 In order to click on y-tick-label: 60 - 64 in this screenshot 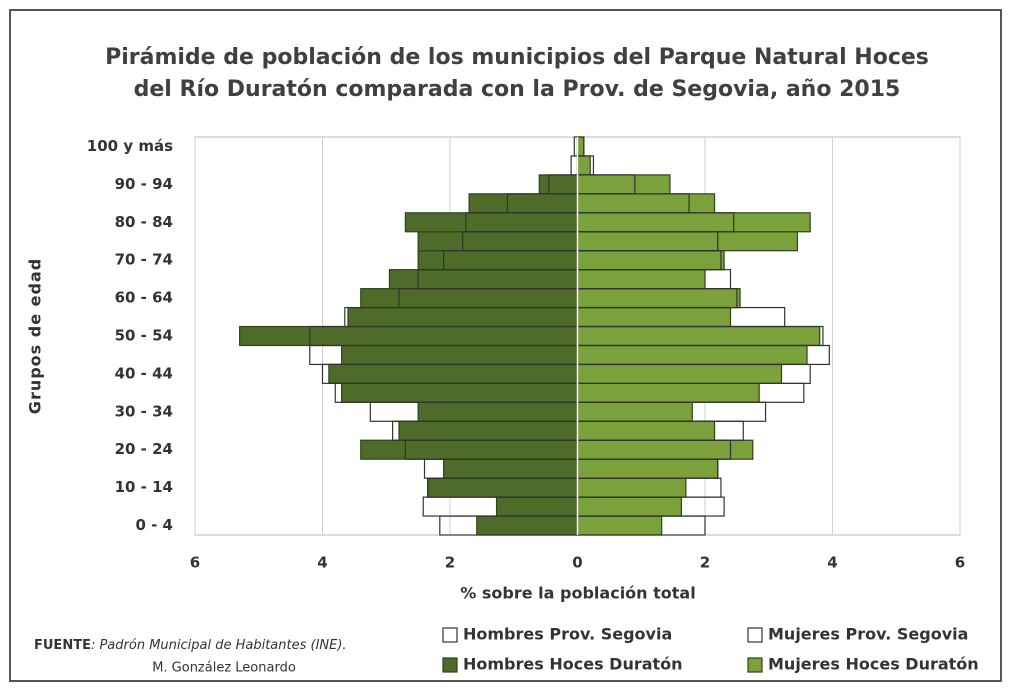, I will do `click(144, 298)`.